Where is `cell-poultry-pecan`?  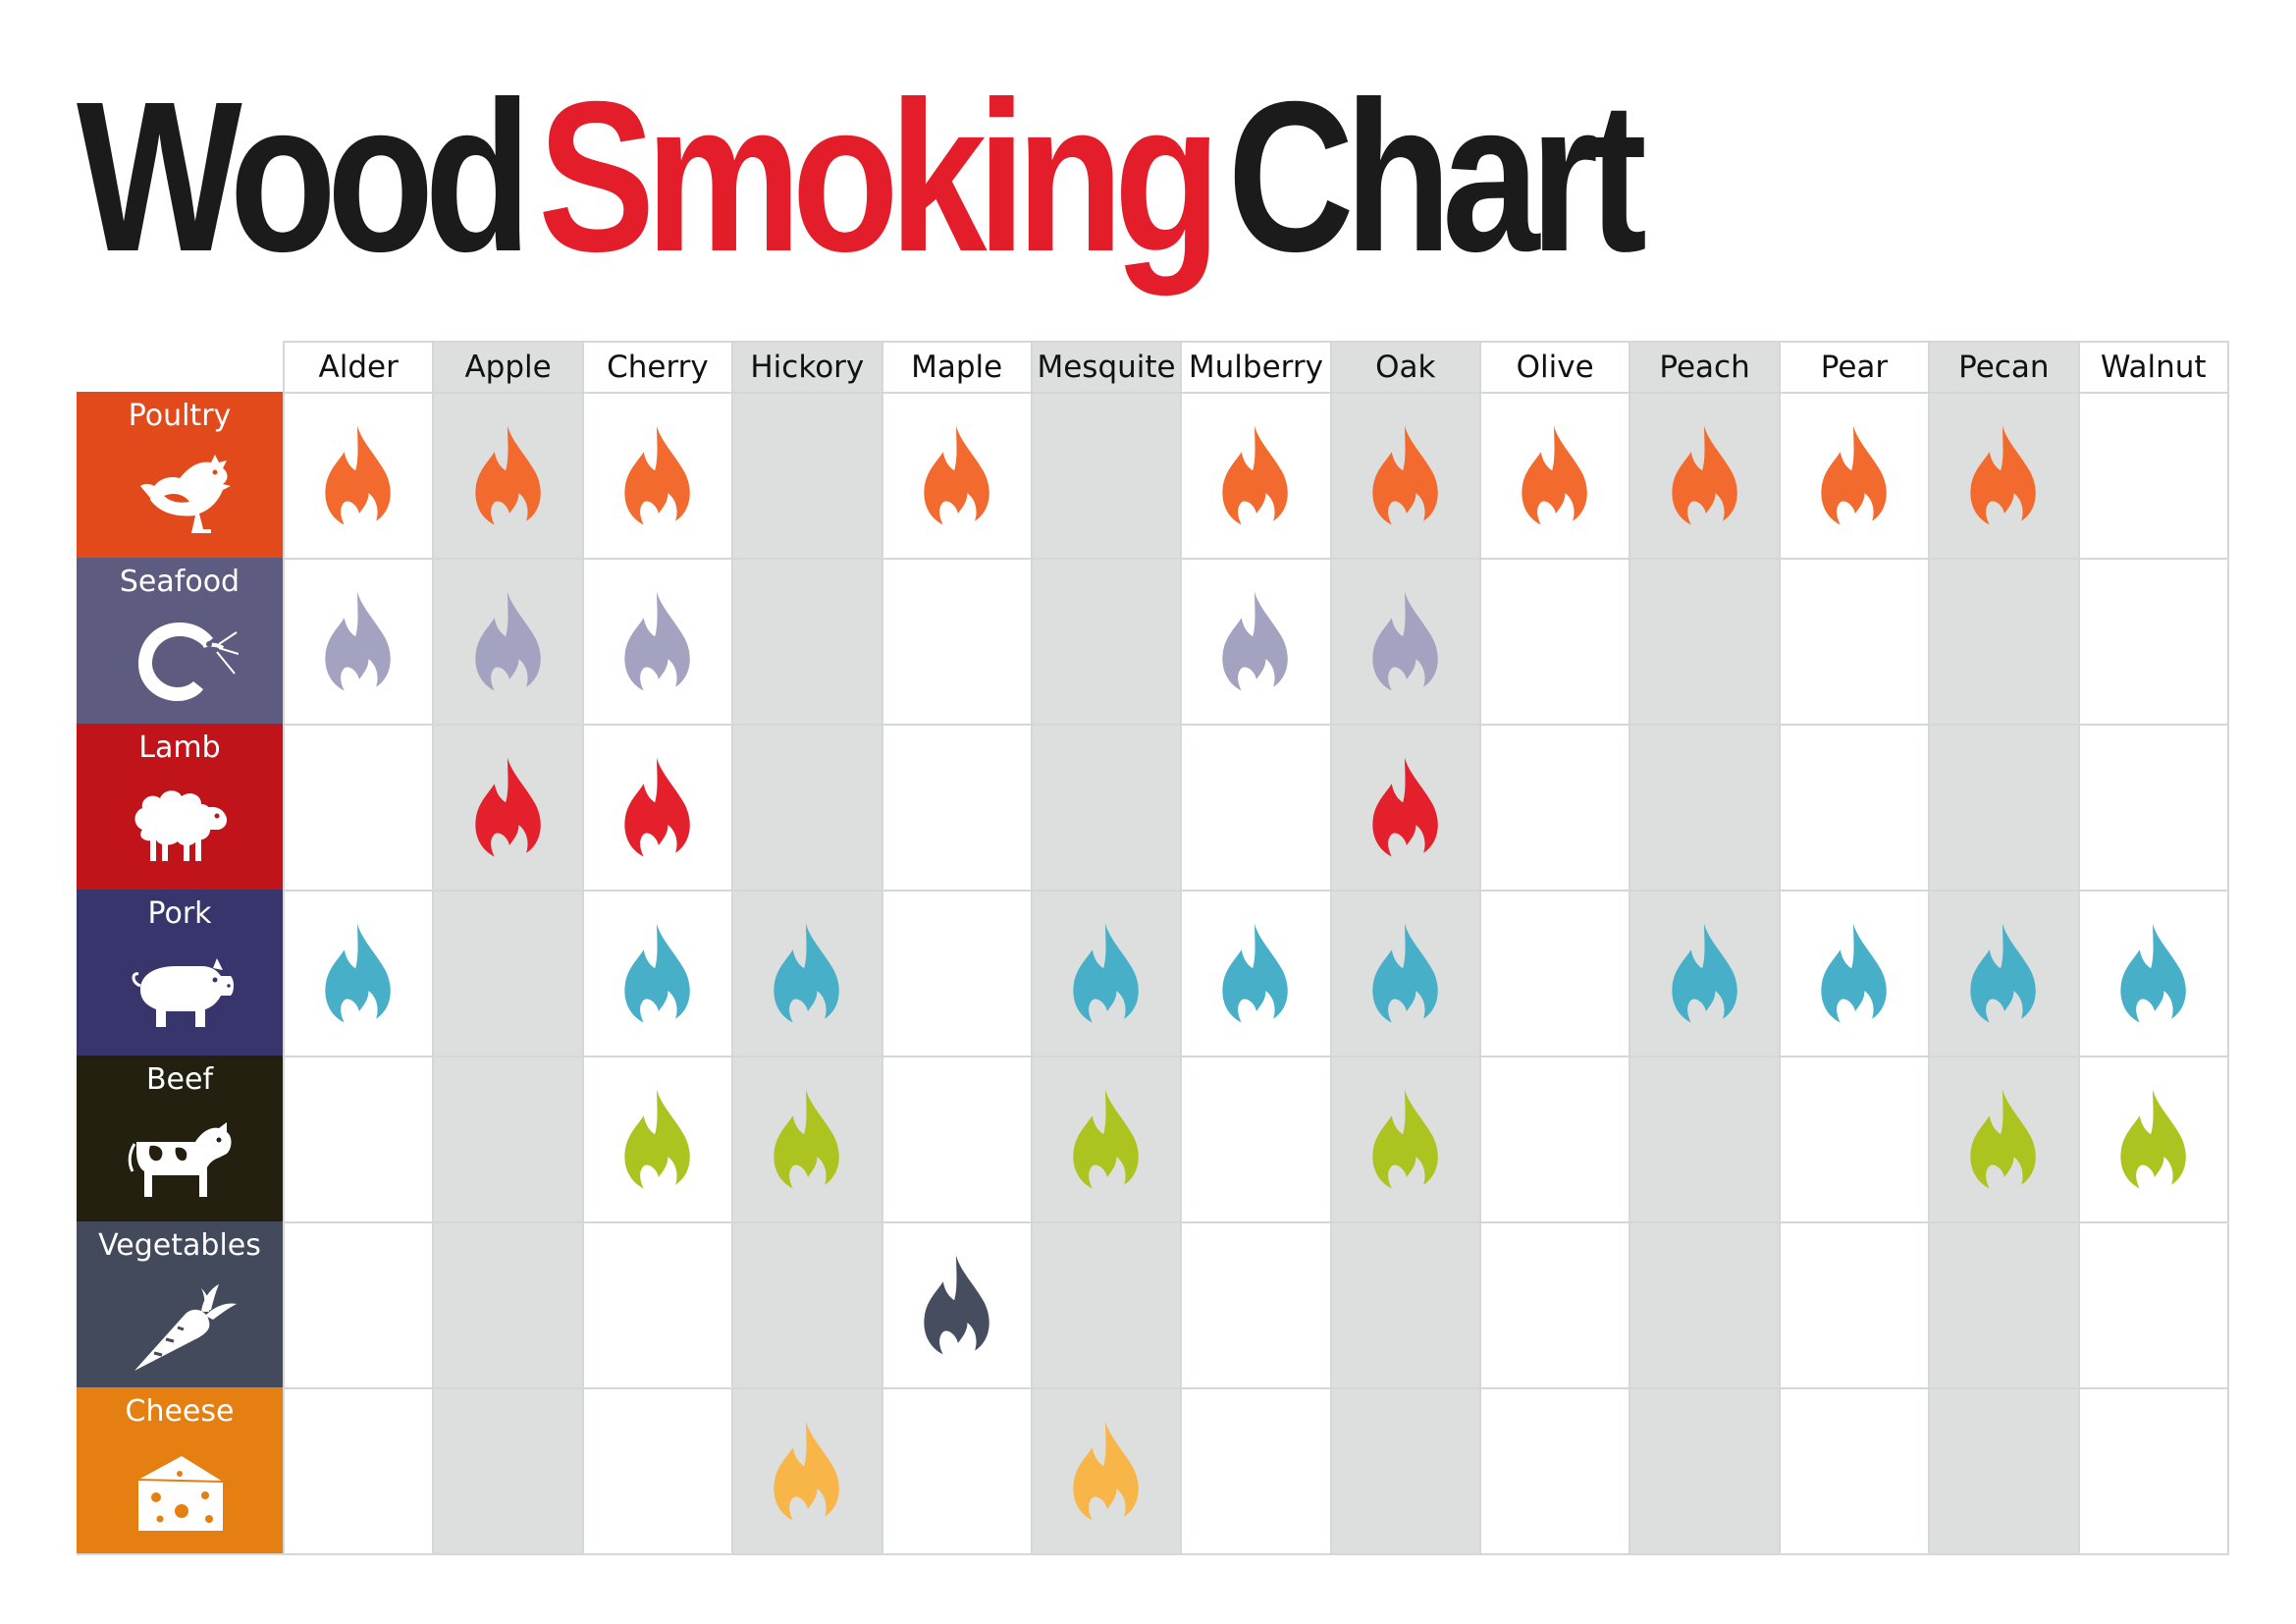 cell-poultry-pecan is located at coordinates (2003, 475).